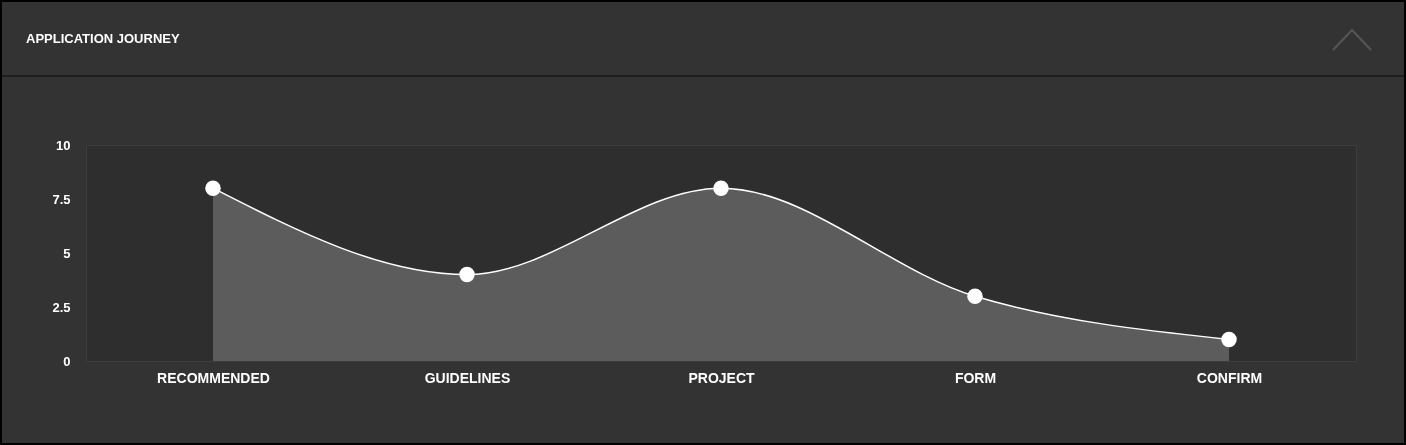  I want to click on y-tick-label: 0, so click(67, 361).